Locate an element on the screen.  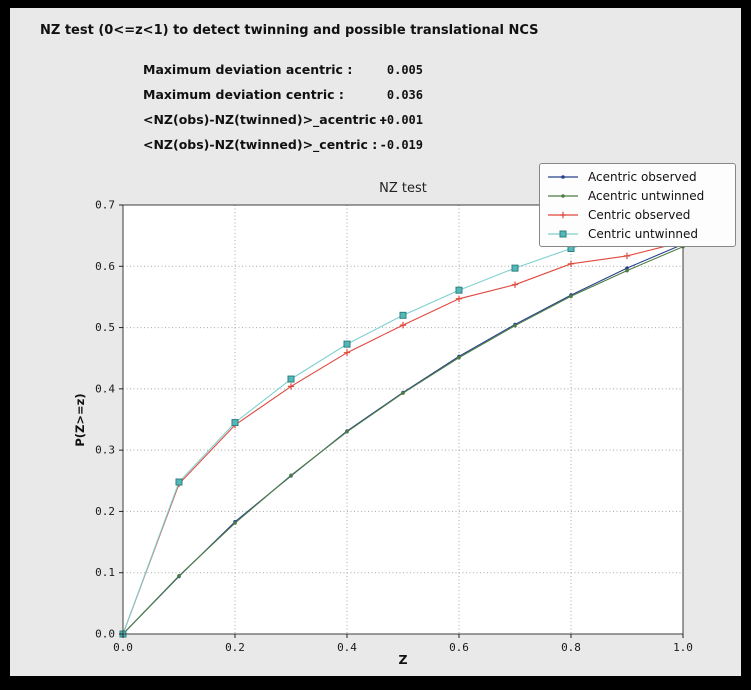
chart-title: NZ test is located at coordinates (403, 188).